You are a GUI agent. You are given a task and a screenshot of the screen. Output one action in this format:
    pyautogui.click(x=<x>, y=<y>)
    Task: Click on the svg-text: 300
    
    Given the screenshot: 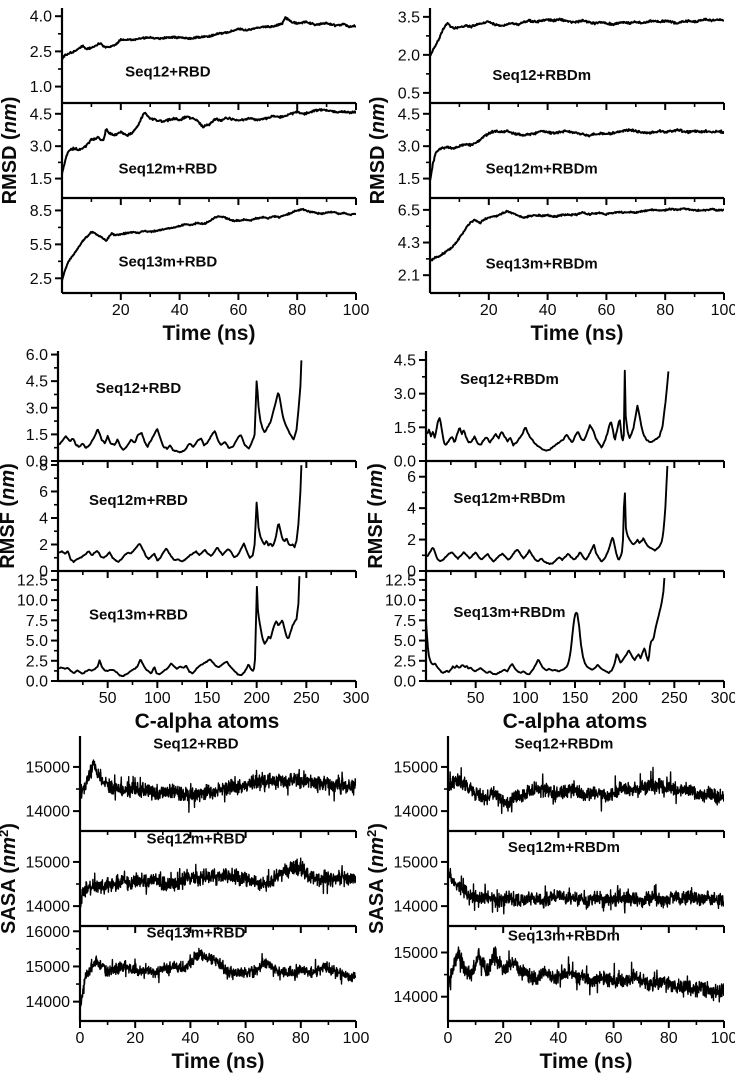 What is the action you would take?
    pyautogui.click(x=723, y=698)
    